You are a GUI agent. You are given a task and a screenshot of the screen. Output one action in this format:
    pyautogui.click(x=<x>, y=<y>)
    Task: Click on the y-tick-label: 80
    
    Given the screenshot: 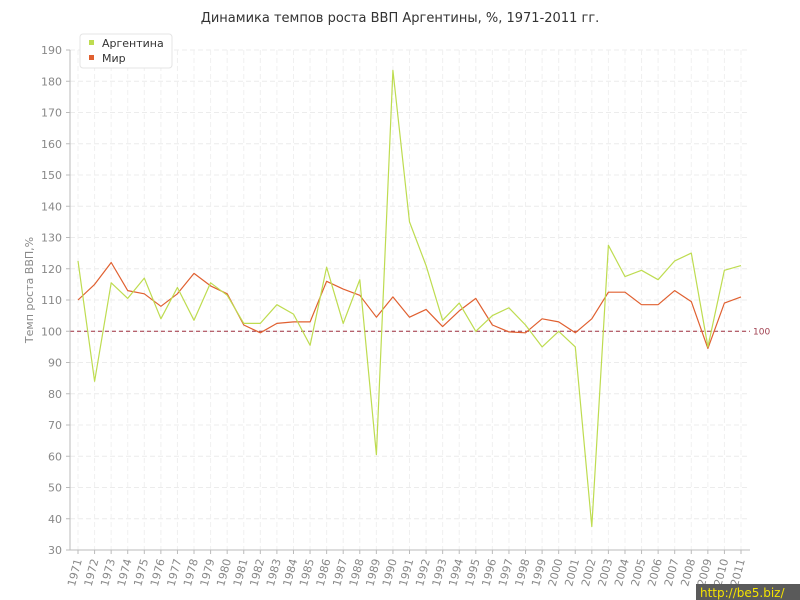 What is the action you would take?
    pyautogui.click(x=55, y=394)
    